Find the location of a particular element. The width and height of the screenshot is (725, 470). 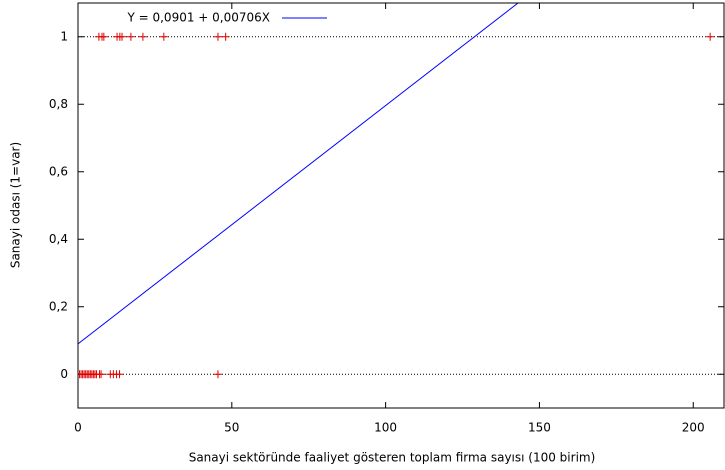

y-tick-label: 0,8 is located at coordinates (58, 104).